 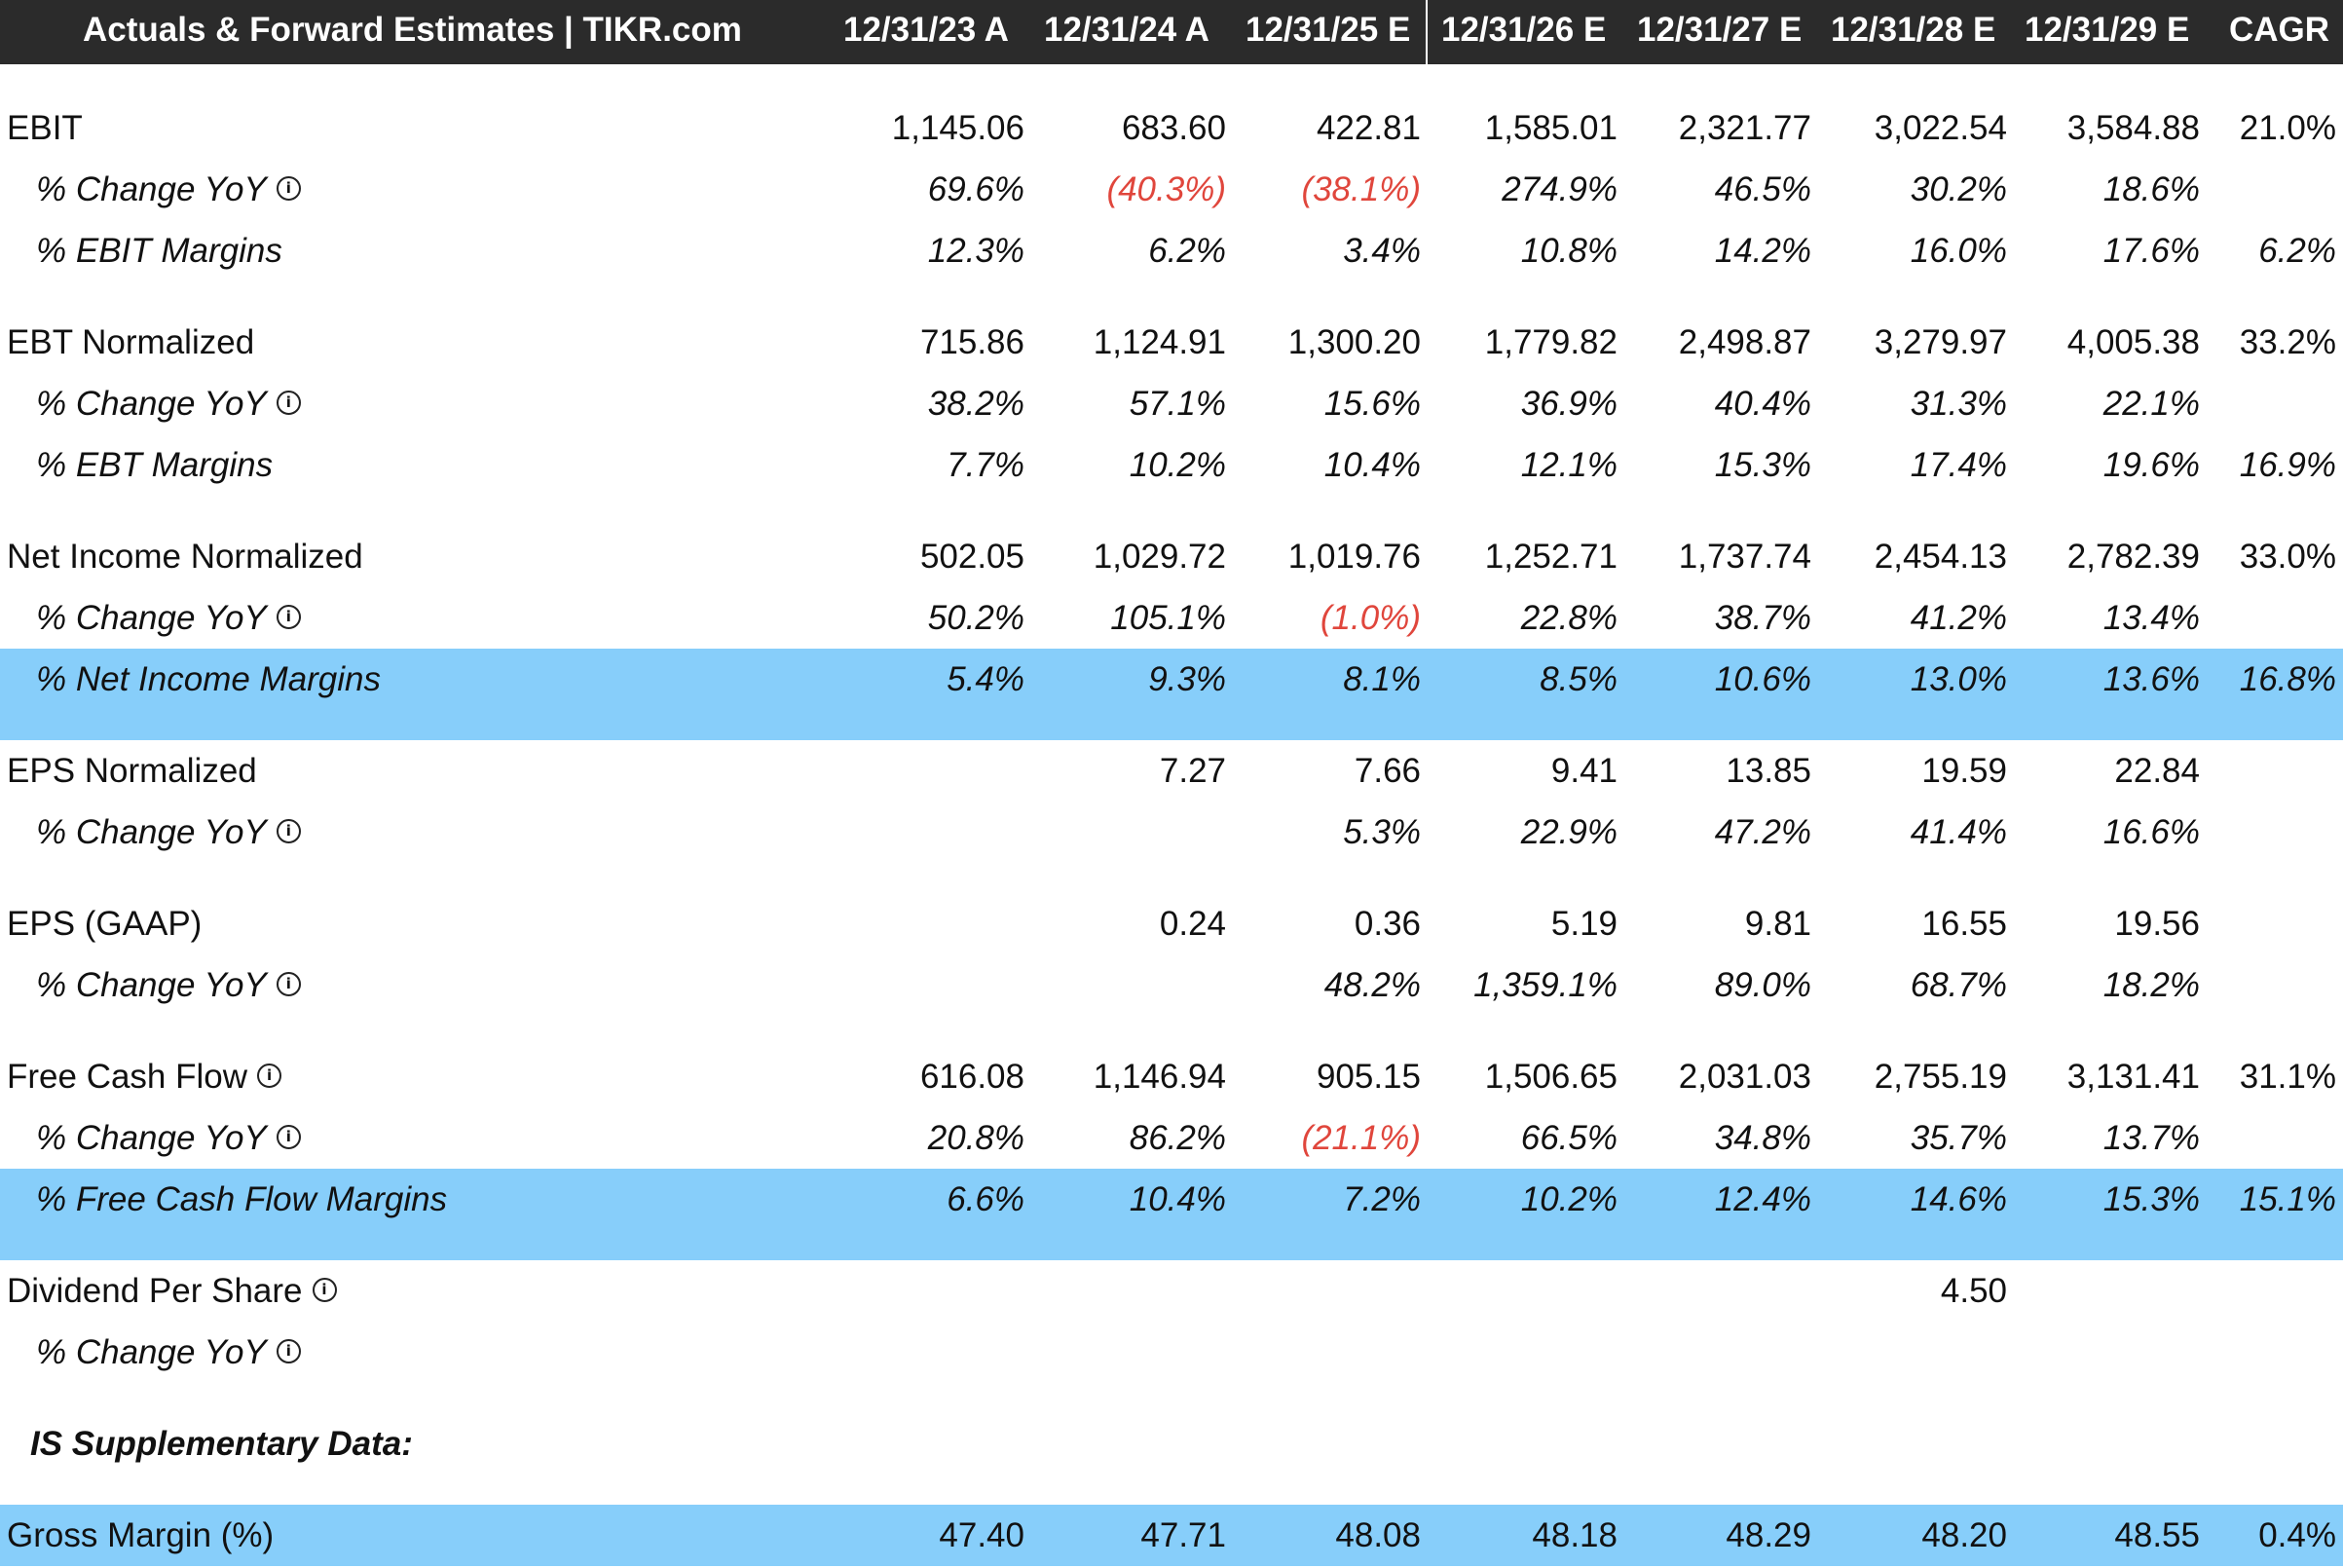 What do you see at coordinates (2287, 557) in the screenshot?
I see `cell-cagr: 33.0%` at bounding box center [2287, 557].